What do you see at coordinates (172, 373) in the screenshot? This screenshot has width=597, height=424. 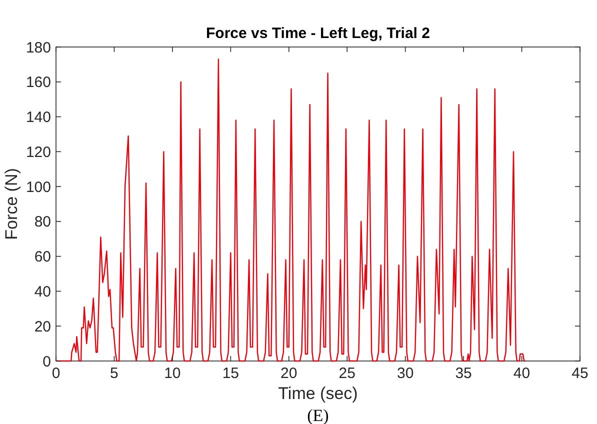 I see `x-tick-label: 10` at bounding box center [172, 373].